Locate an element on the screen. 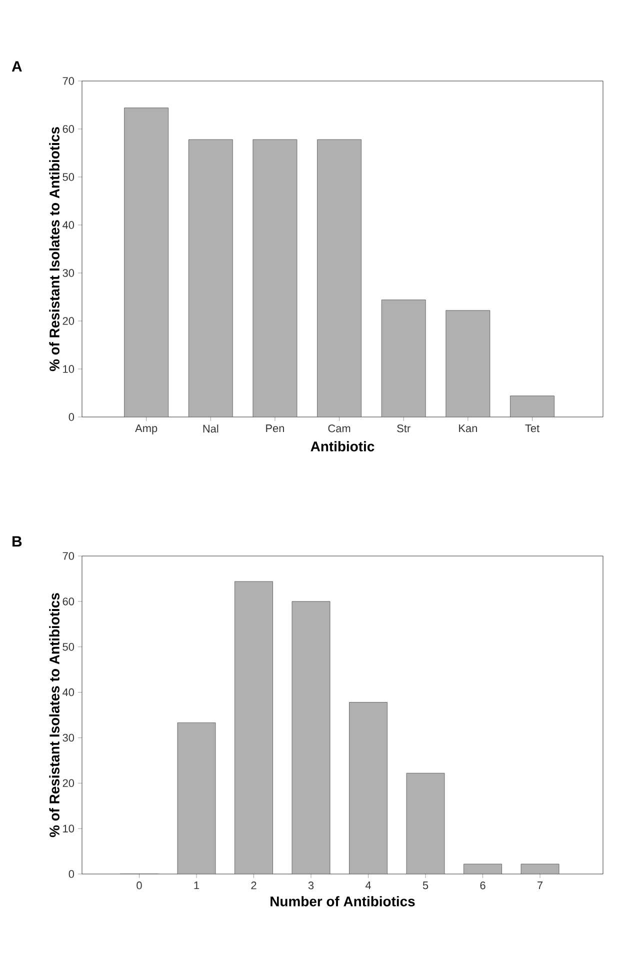 The image size is (626, 965). x-tick-label: Nal is located at coordinates (210, 428).